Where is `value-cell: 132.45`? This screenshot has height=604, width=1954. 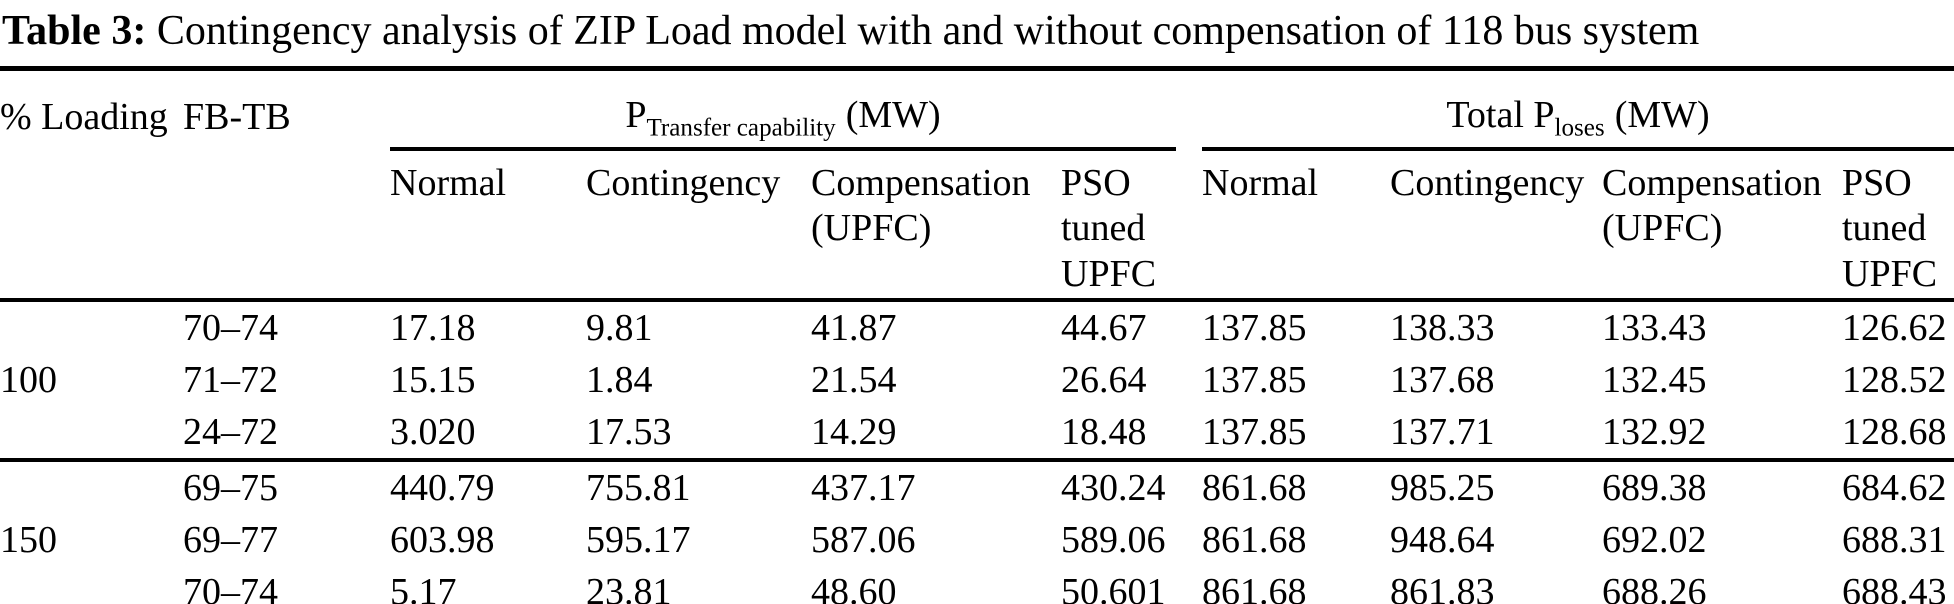
value-cell: 132.45 is located at coordinates (1654, 379).